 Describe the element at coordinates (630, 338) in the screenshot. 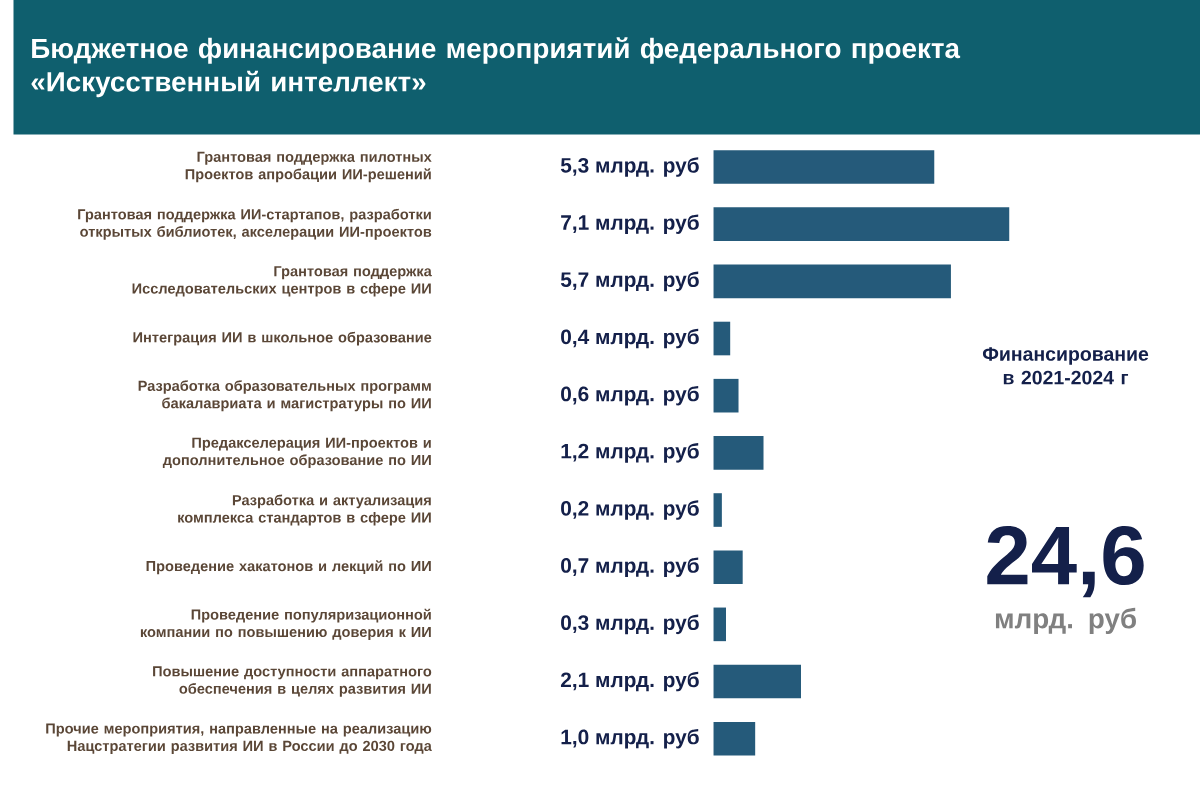

I see `data-label: 0,4 млрд. руб` at that location.